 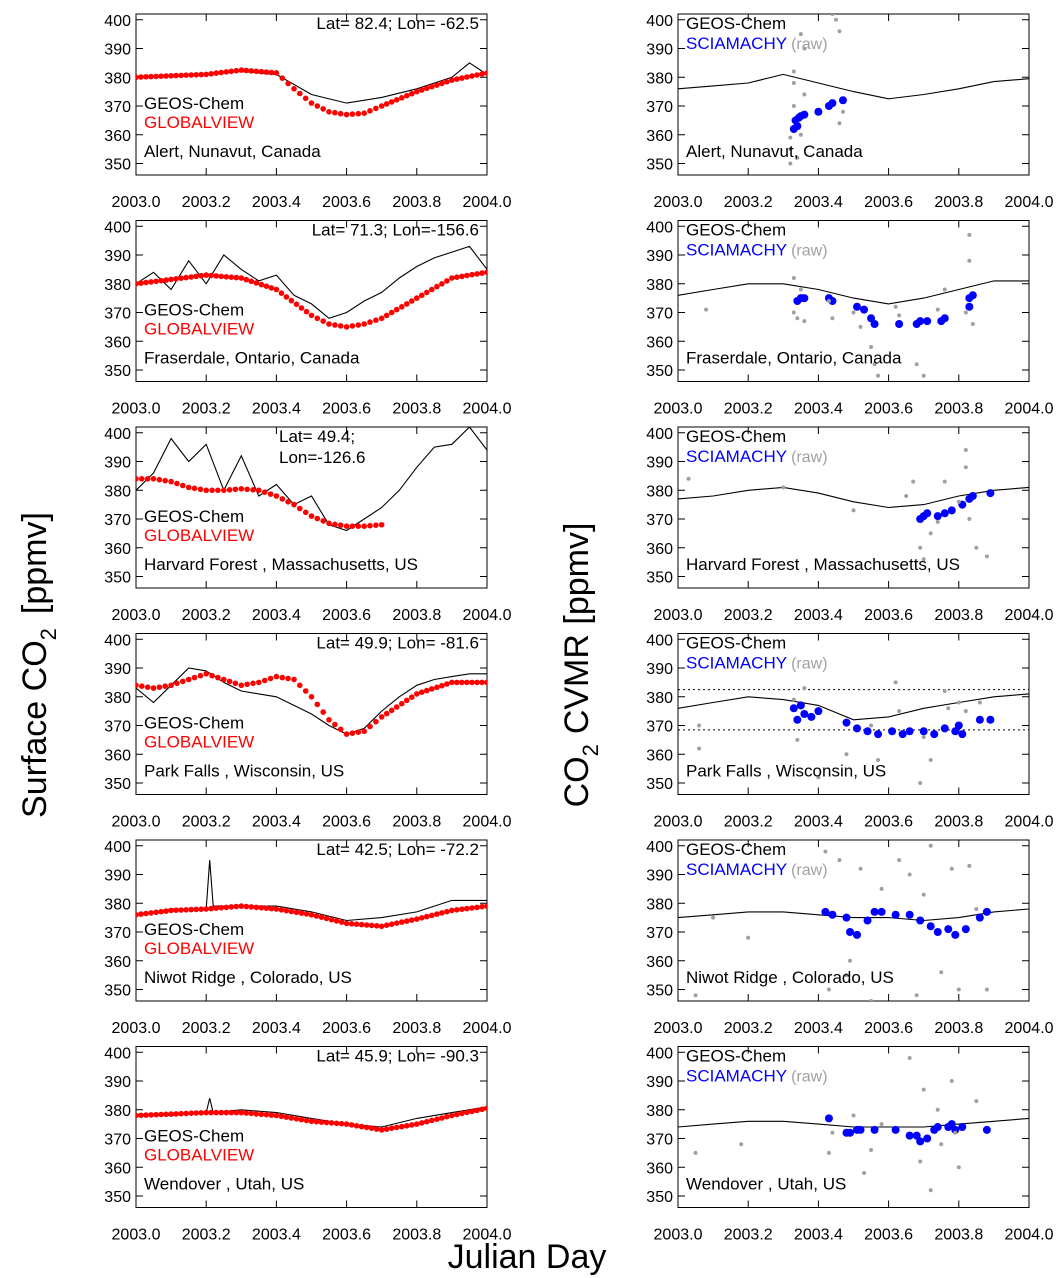 I want to click on legend-geos-chem: GEOS-Chem, so click(x=736, y=1056).